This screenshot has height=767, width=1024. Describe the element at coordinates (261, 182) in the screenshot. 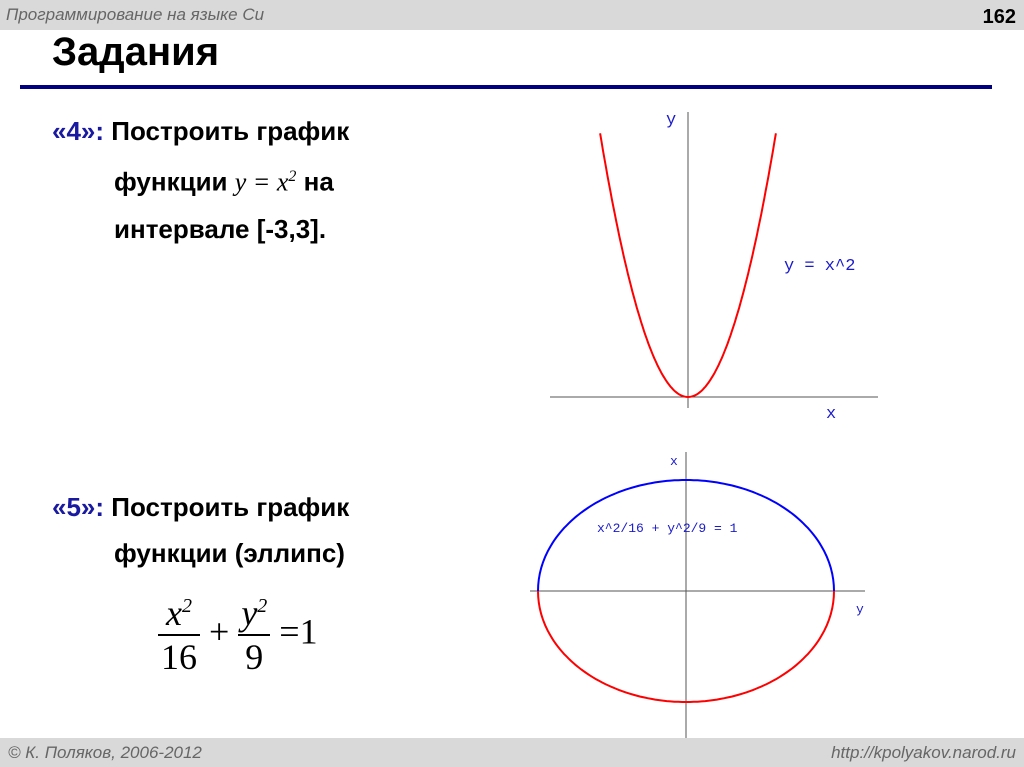

I see `task-formula: y = x` at that location.